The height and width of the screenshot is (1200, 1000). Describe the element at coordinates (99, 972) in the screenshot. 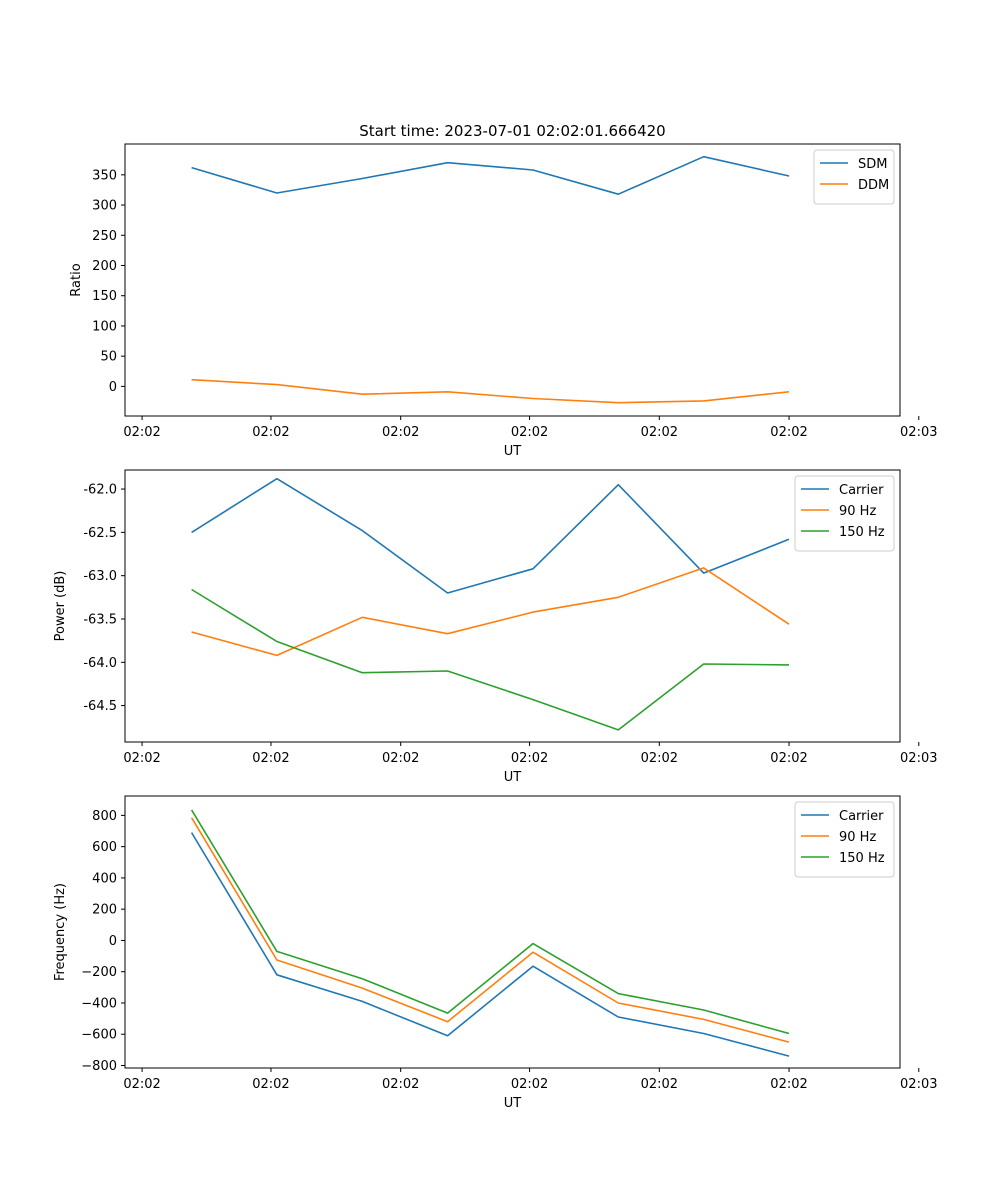

I see `y-tick-label: −200` at that location.